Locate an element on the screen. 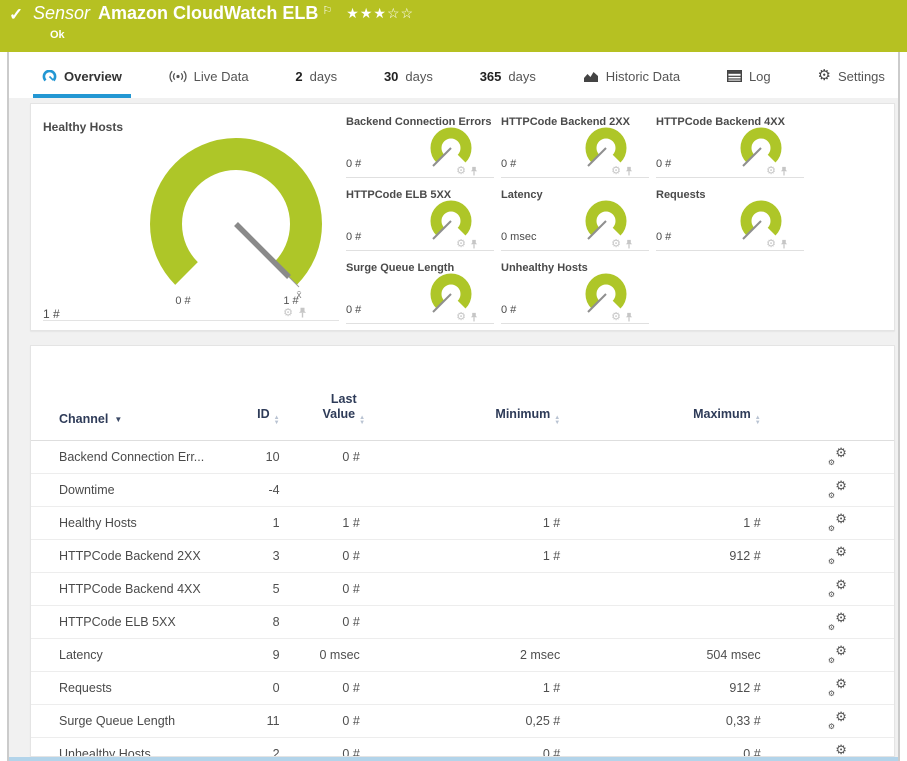 The height and width of the screenshot is (761, 907). tab-live-data: Live Data is located at coordinates (209, 75).